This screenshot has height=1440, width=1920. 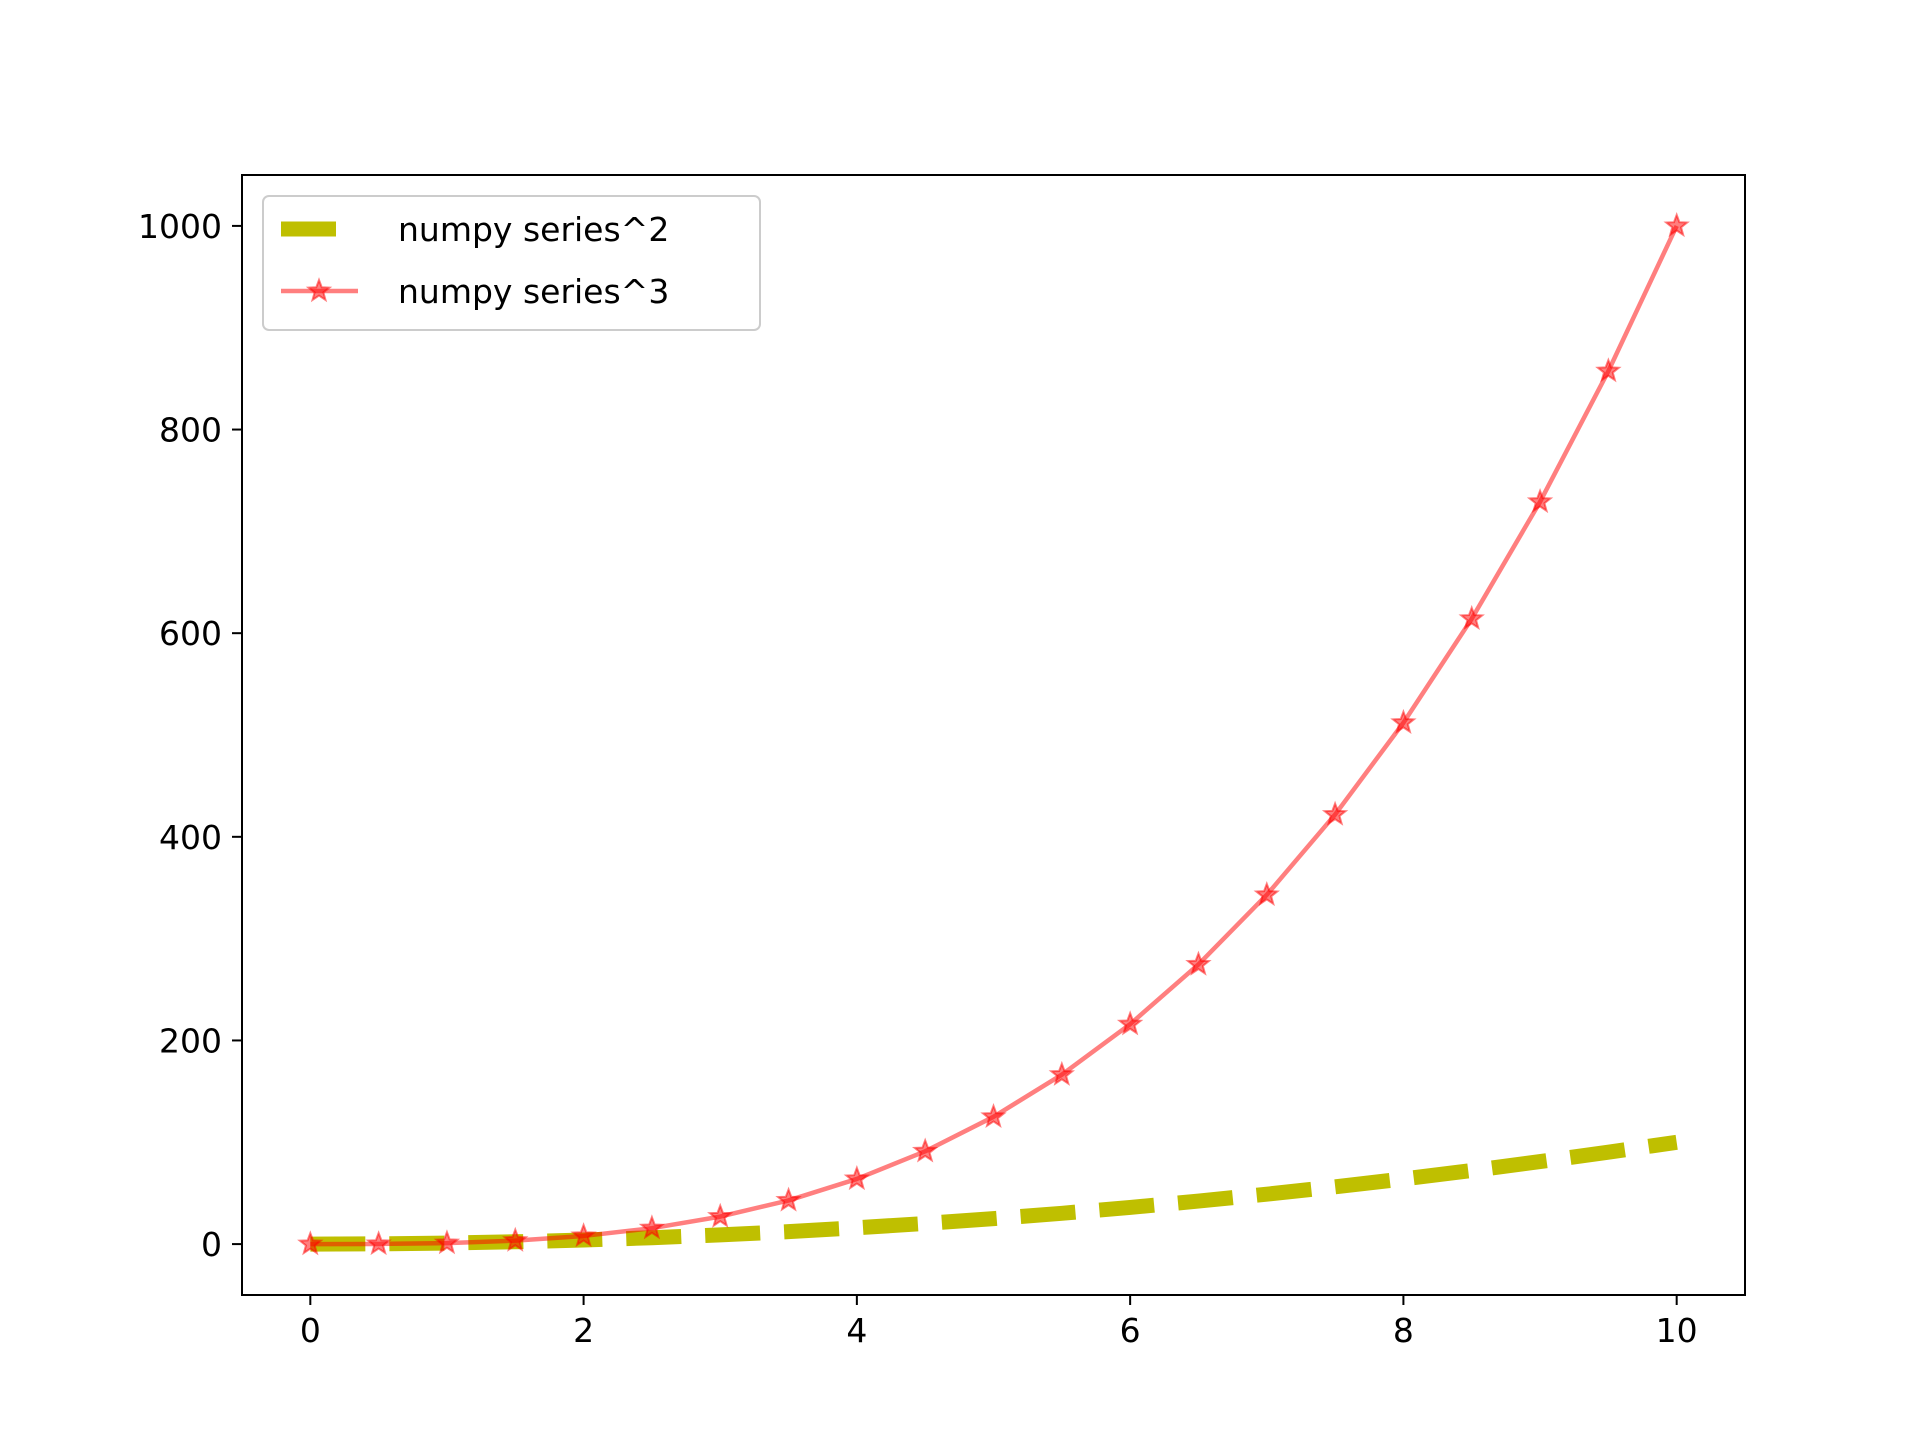 I want to click on x-tick-label: 0, so click(x=310, y=1330).